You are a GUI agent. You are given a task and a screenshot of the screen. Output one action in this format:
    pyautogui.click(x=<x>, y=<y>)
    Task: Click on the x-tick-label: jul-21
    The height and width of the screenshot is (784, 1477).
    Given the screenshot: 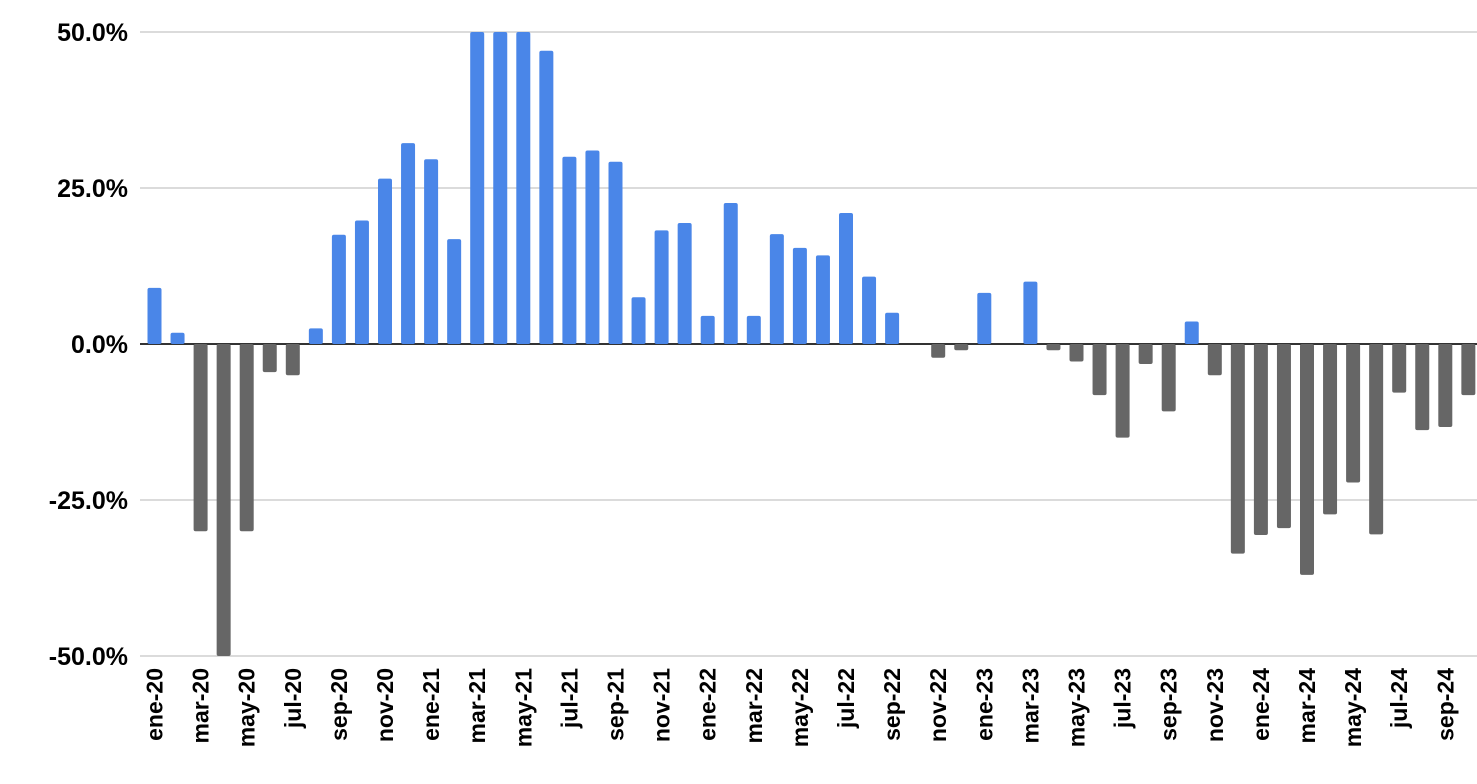 What is the action you would take?
    pyautogui.click(x=569, y=698)
    